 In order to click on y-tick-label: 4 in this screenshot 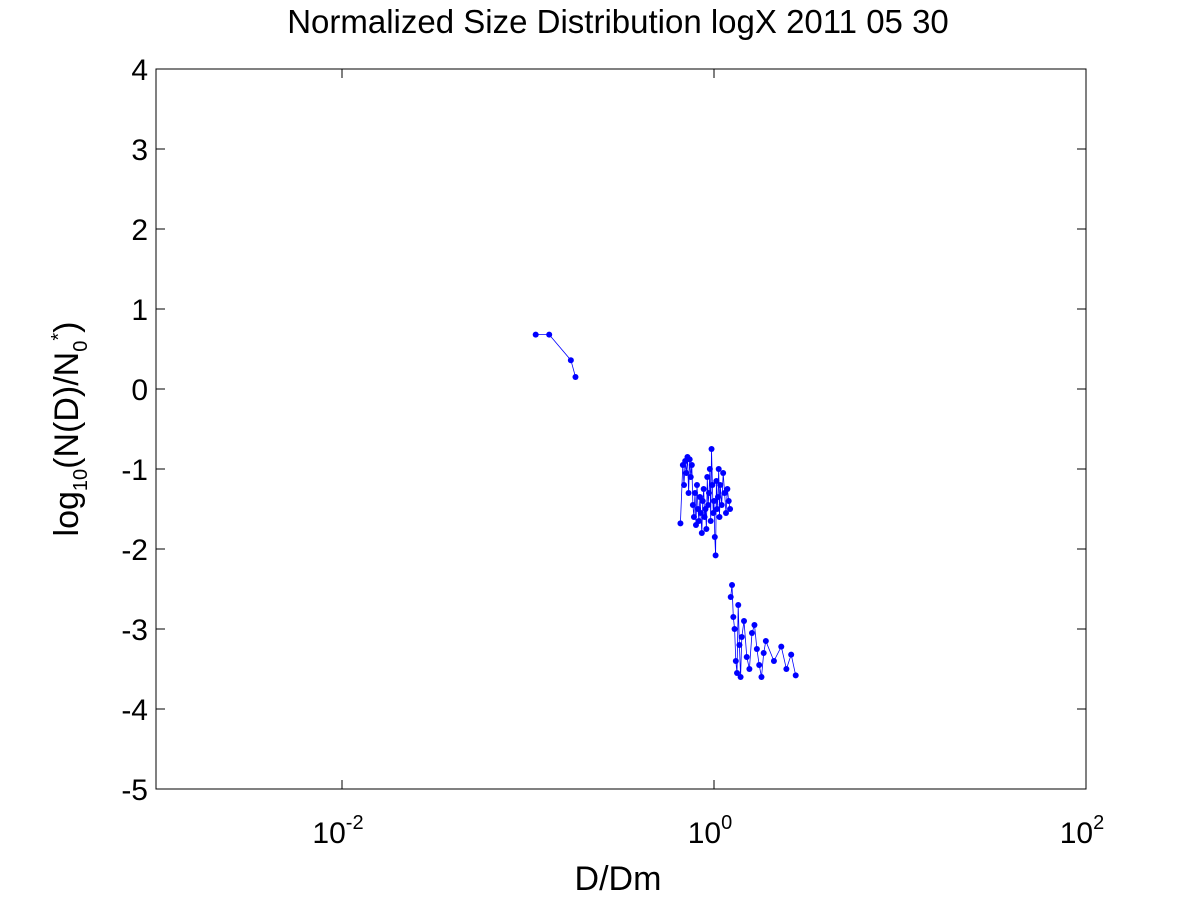, I will do `click(139, 70)`.